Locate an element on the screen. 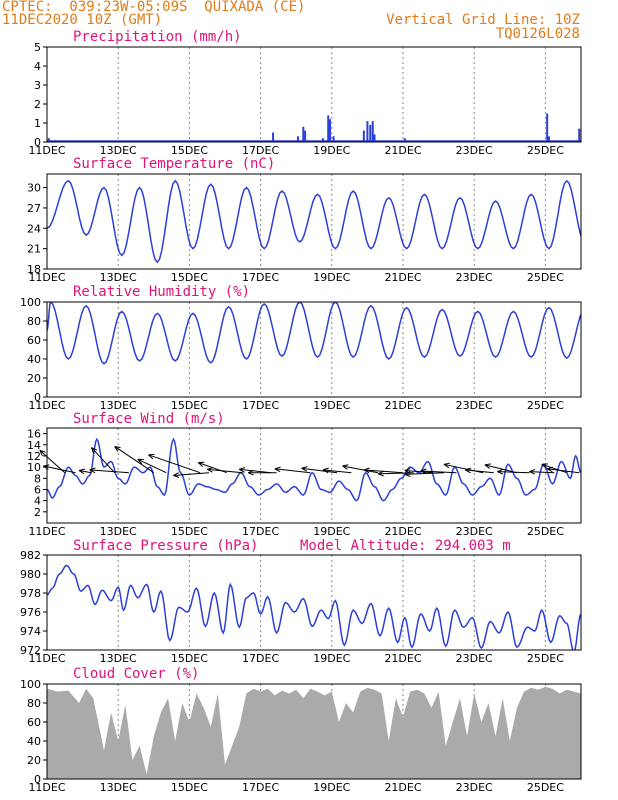 This screenshot has width=618, height=800. y-tick-label: 18 is located at coordinates (34, 269).